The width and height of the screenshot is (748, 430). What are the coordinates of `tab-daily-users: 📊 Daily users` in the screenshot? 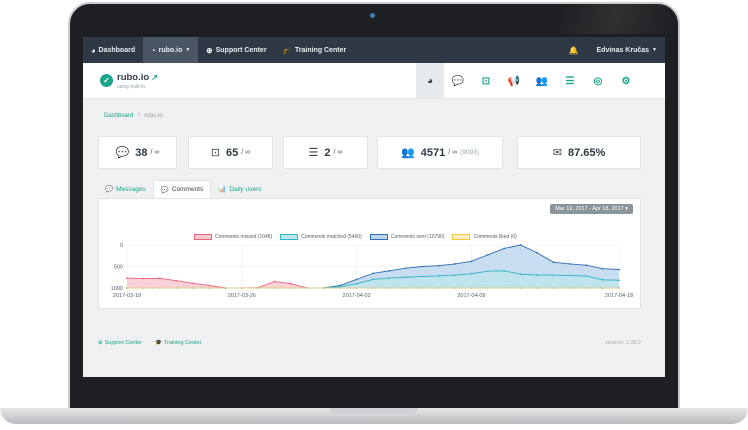 It's located at (239, 189).